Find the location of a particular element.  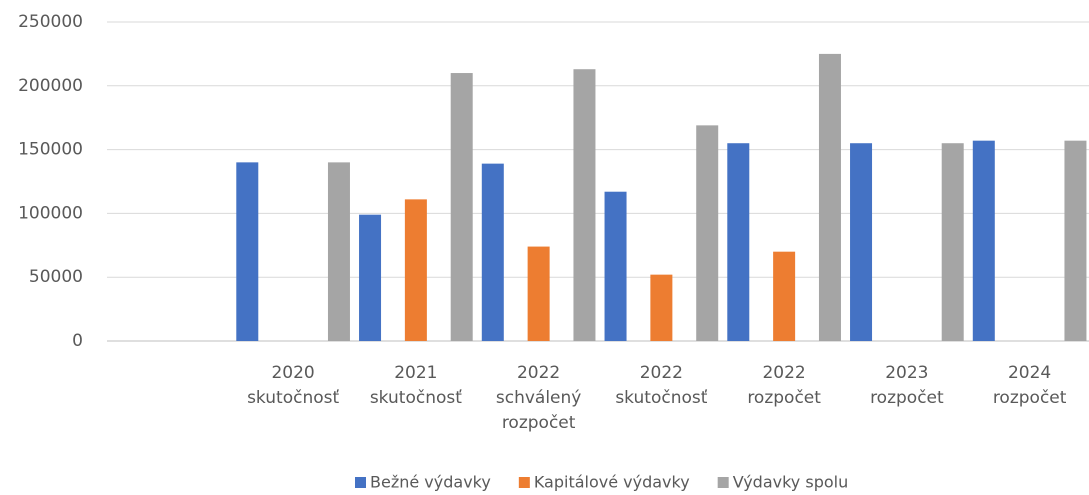

y-tick-label: 200000 is located at coordinates (50, 86).